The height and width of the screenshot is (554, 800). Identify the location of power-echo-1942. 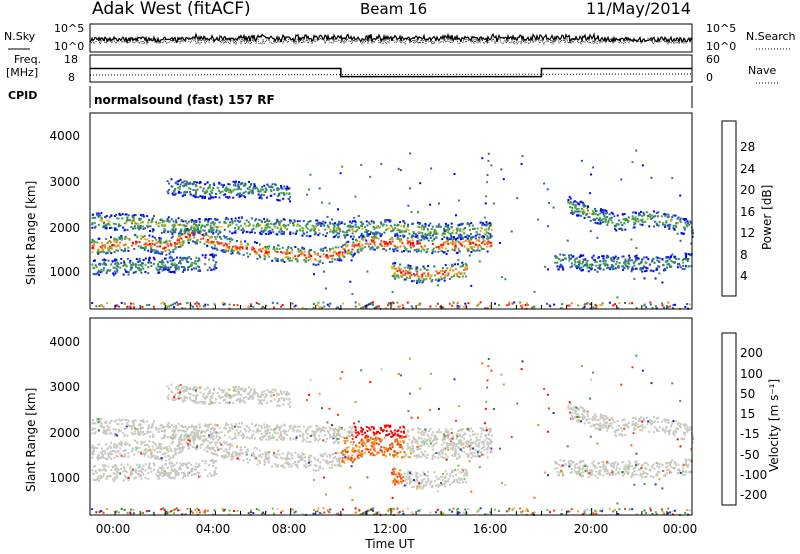
(357, 229).